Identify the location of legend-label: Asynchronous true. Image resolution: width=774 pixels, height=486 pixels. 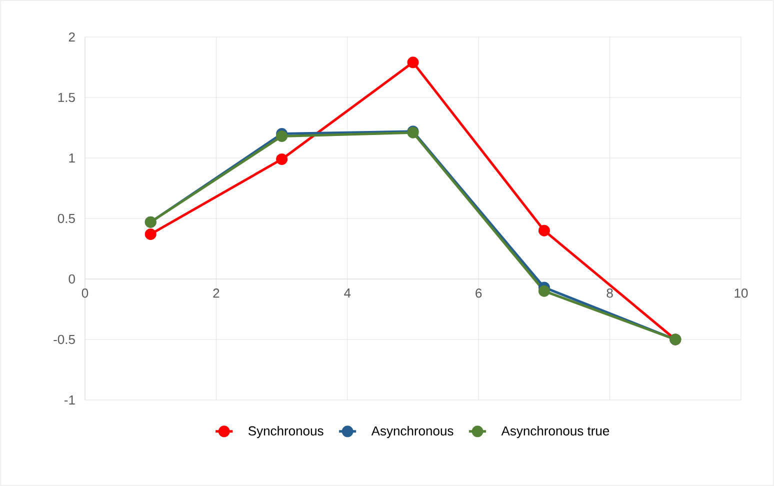
(555, 432).